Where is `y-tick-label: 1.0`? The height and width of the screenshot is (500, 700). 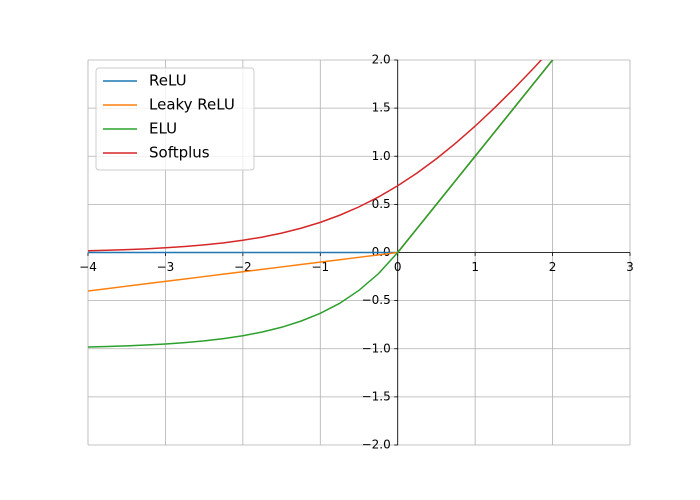
y-tick-label: 1.0 is located at coordinates (381, 156).